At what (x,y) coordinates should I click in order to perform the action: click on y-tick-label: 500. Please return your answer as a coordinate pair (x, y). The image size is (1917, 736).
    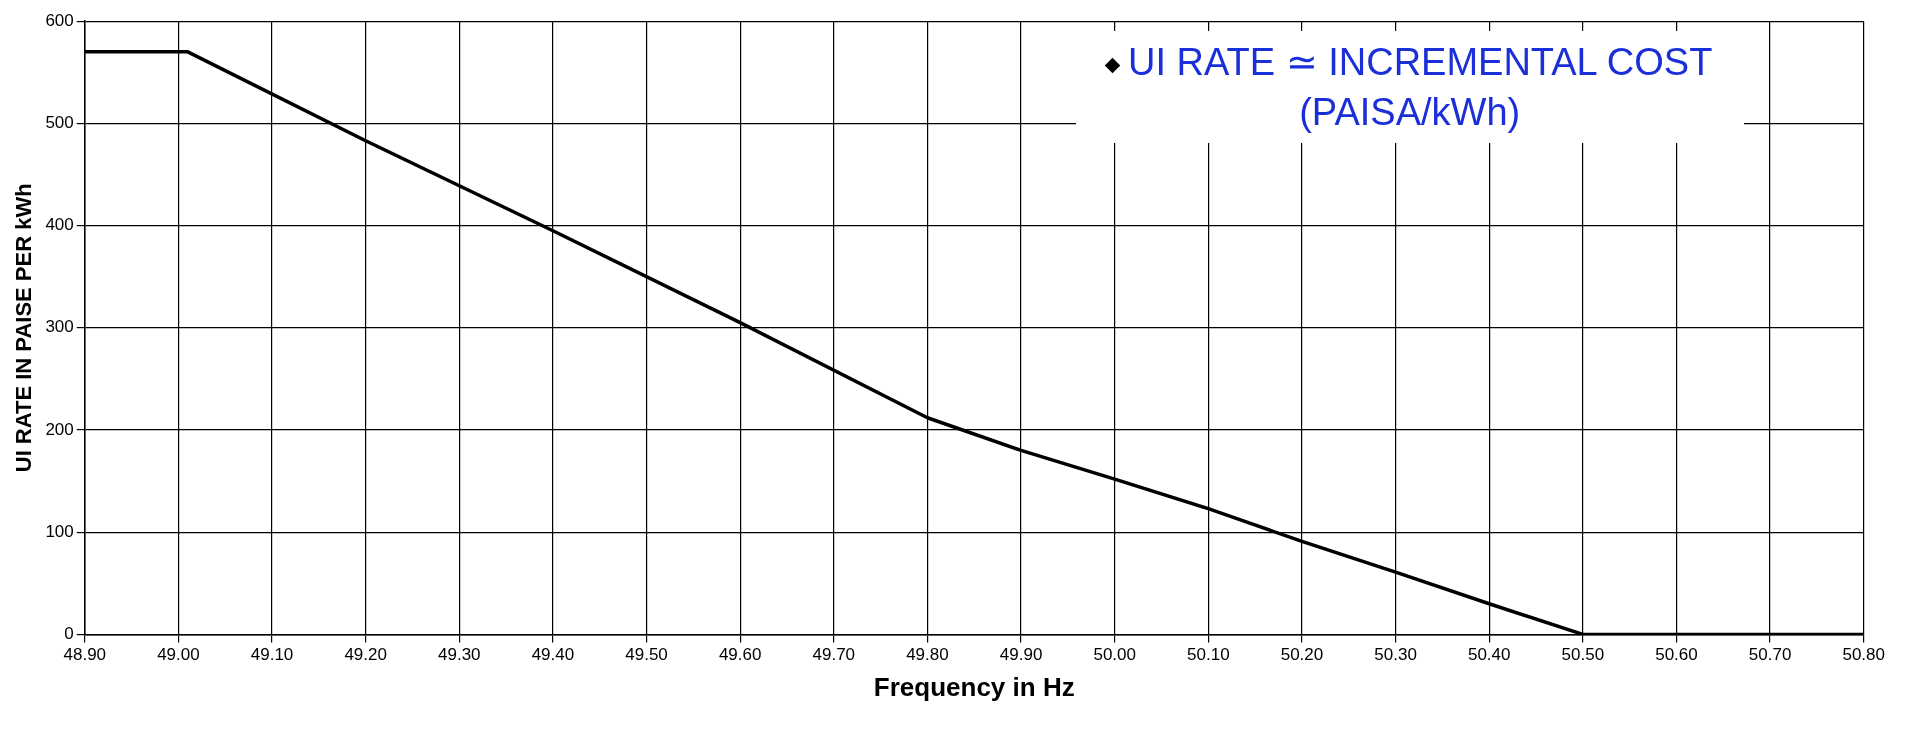
    Looking at the image, I should click on (59, 123).